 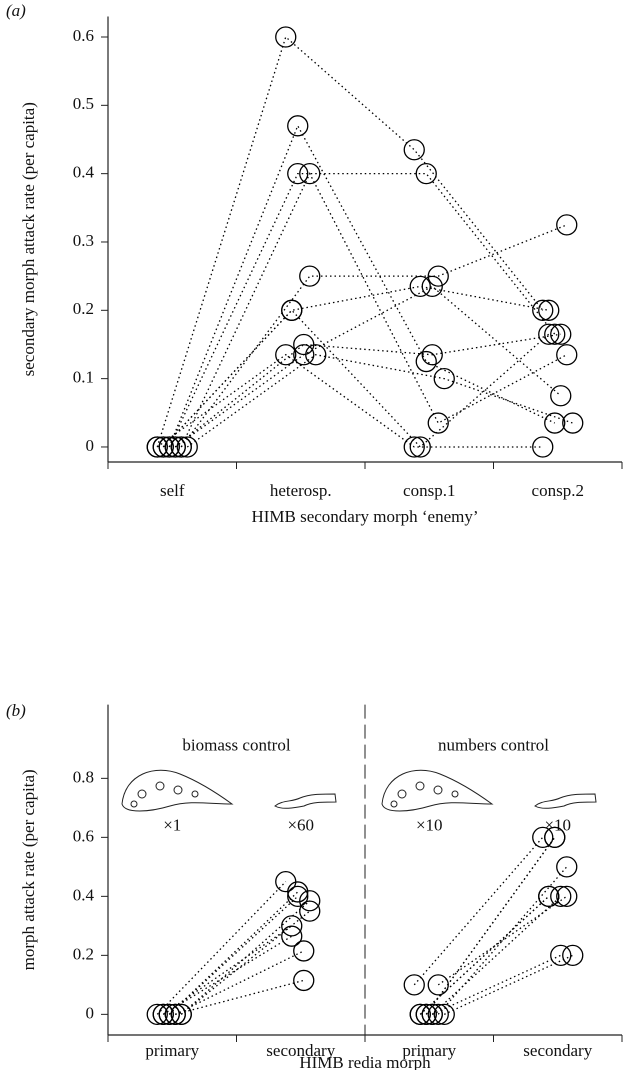 I want to click on y-tick-label: 0.8, so click(x=83, y=776).